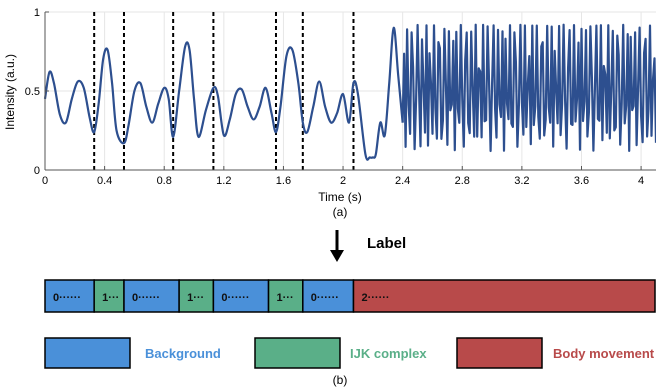 Image resolution: width=656 pixels, height=388 pixels. Describe the element at coordinates (641, 181) in the screenshot. I see `x-tick-label: 4` at that location.